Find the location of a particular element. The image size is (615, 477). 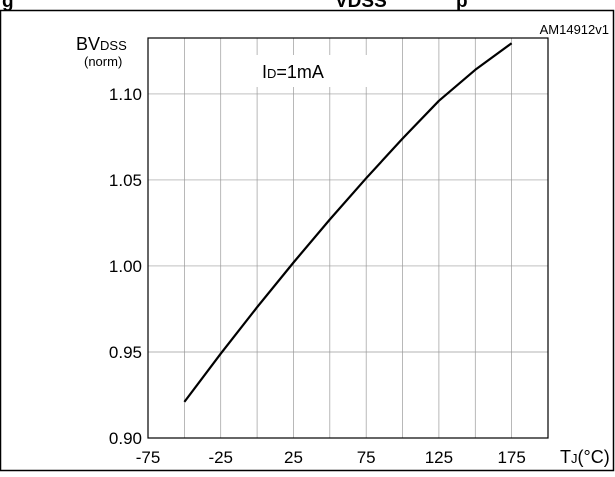

x-tick-label: -75 is located at coordinates (148, 457).